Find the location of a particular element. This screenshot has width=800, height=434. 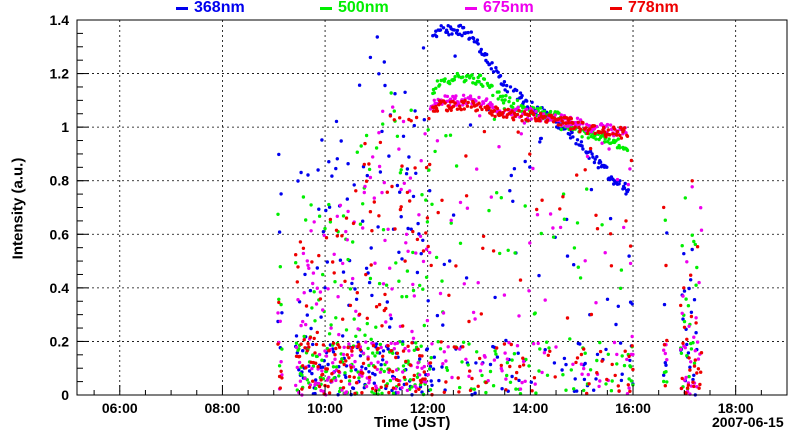

legend-swatch is located at coordinates (182, 8).